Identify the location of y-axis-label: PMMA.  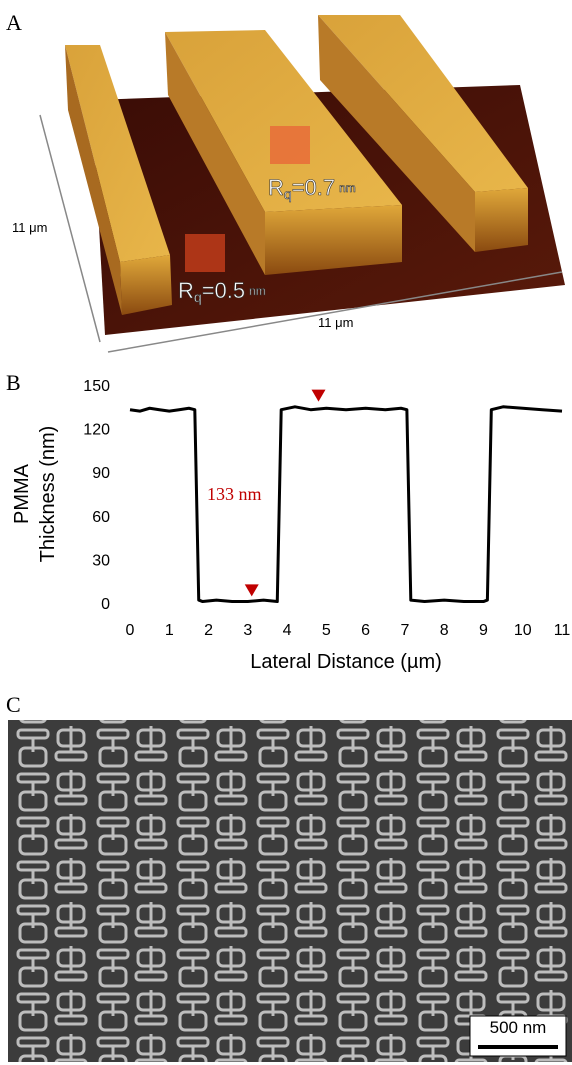
(22, 493).